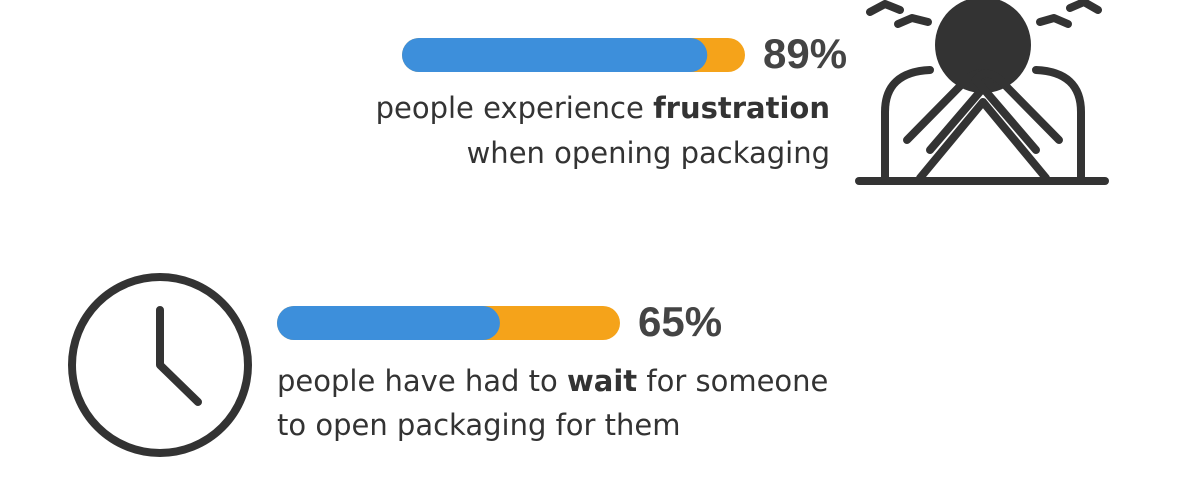 The height and width of the screenshot is (500, 1200). What do you see at coordinates (680, 321) in the screenshot?
I see `stat-percent: 65%` at bounding box center [680, 321].